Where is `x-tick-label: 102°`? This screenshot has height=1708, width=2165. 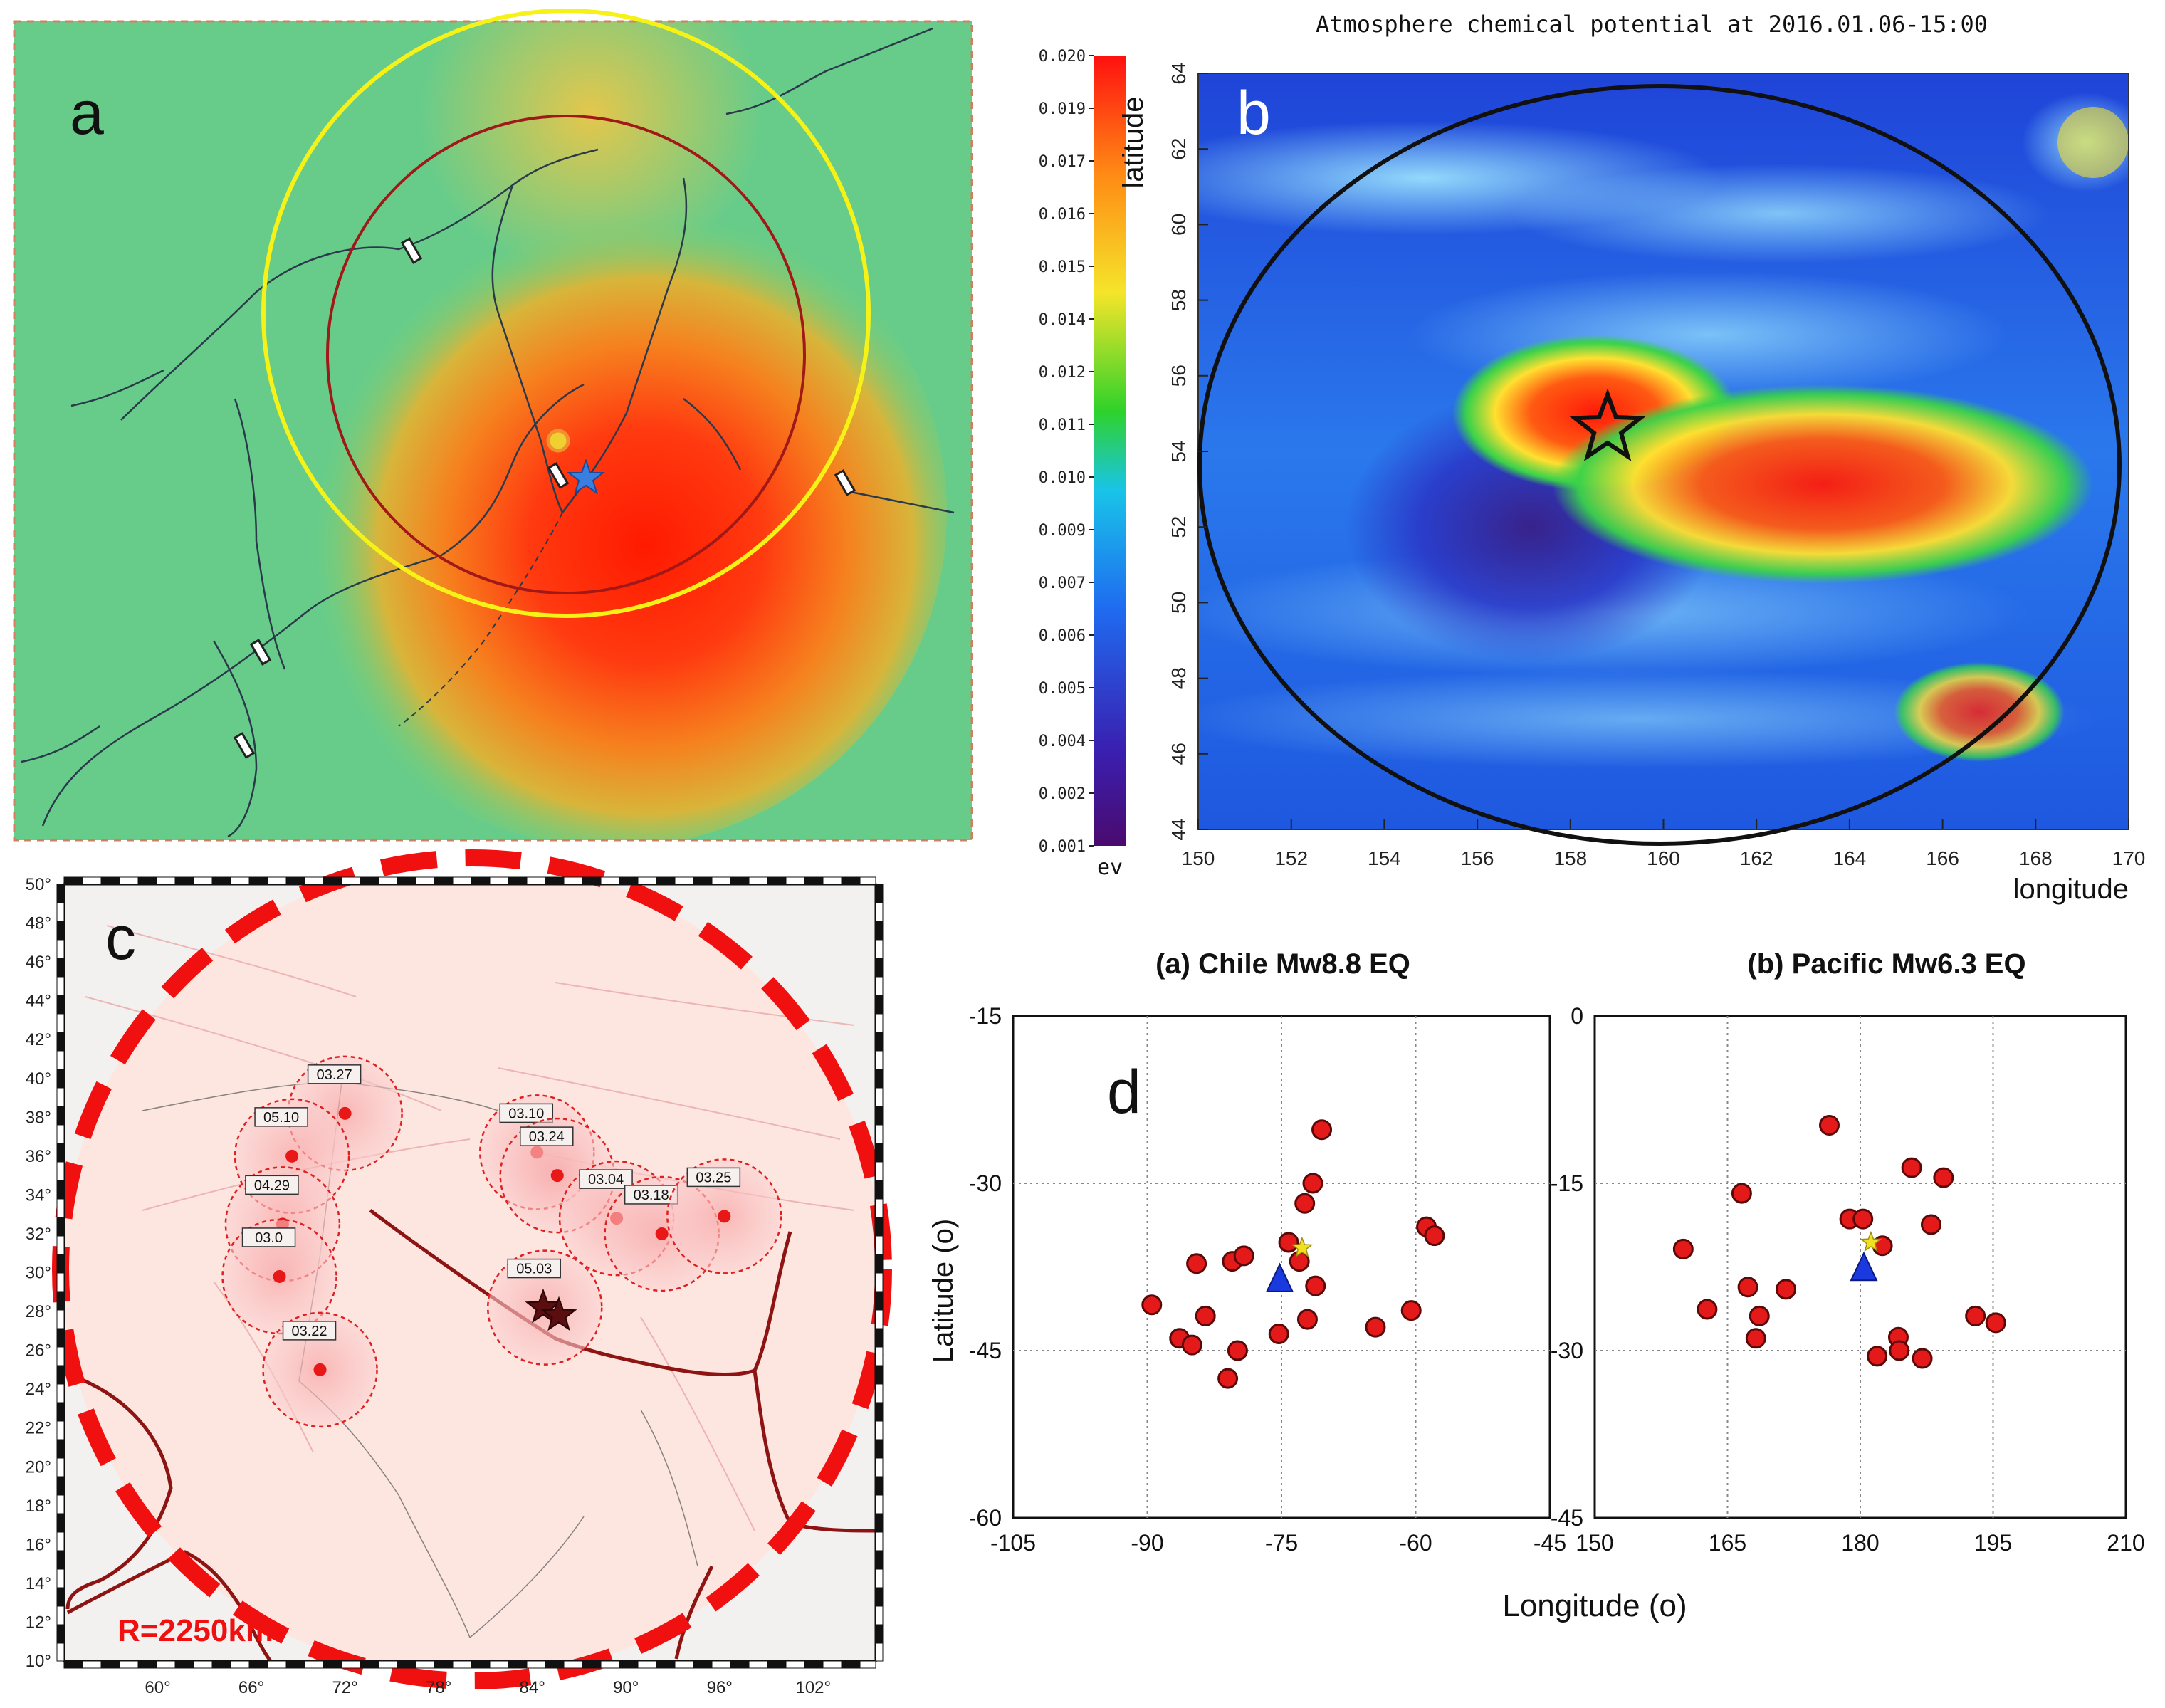 x-tick-label: 102° is located at coordinates (813, 1687).